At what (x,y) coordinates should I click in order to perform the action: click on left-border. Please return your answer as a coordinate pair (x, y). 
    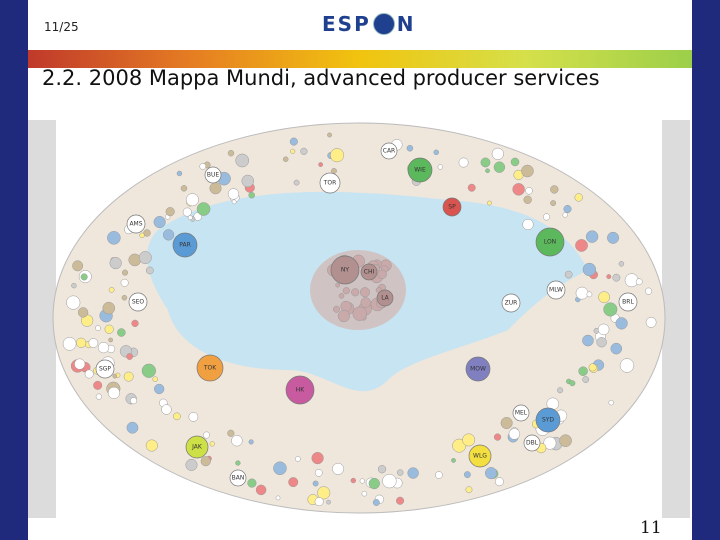
    Looking at the image, I should click on (14, 270).